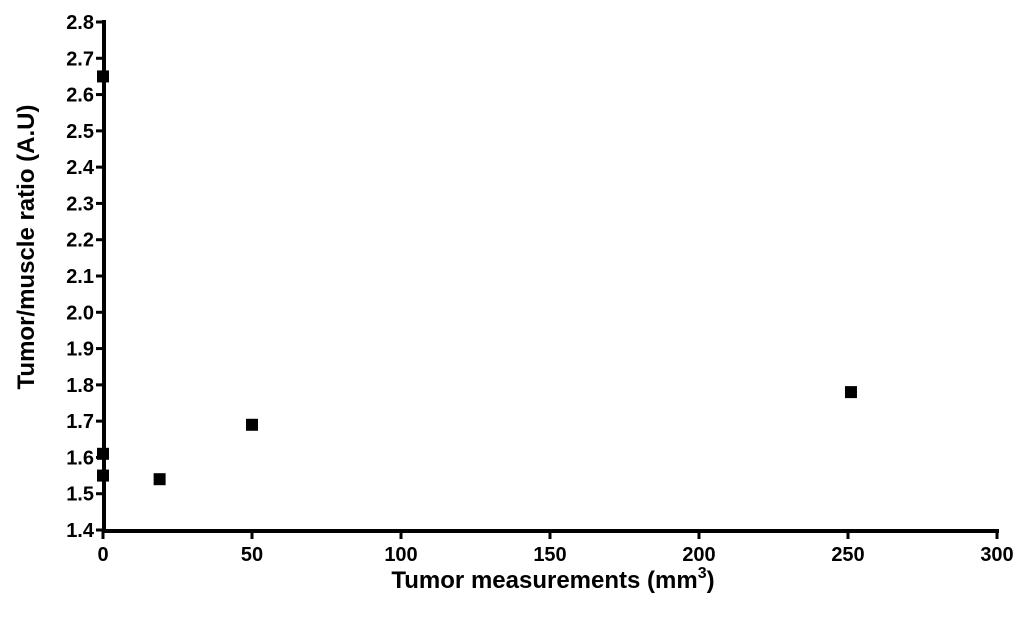  Describe the element at coordinates (80, 23) in the screenshot. I see `y-tick-label: 2.8` at that location.